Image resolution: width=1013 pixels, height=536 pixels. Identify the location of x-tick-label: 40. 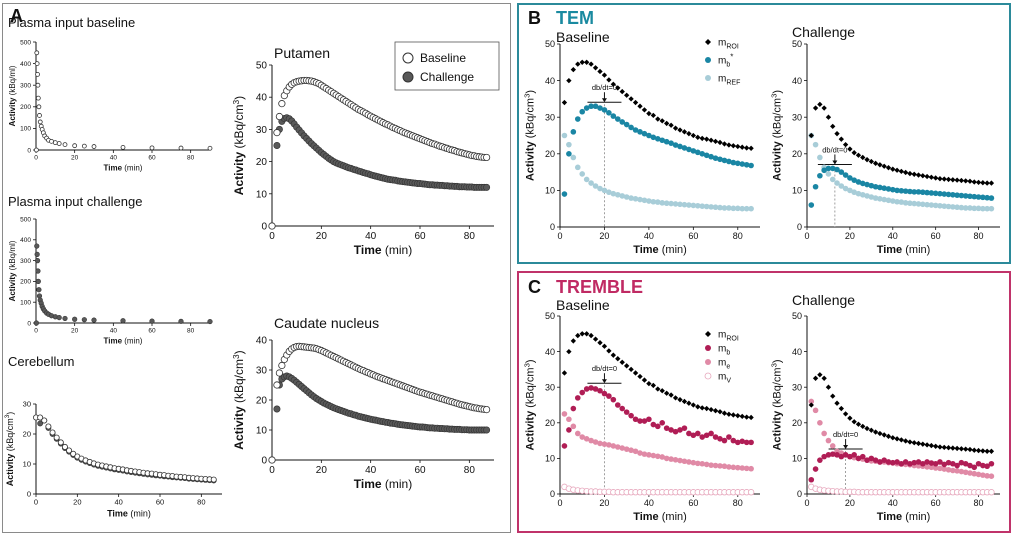
(118, 502).